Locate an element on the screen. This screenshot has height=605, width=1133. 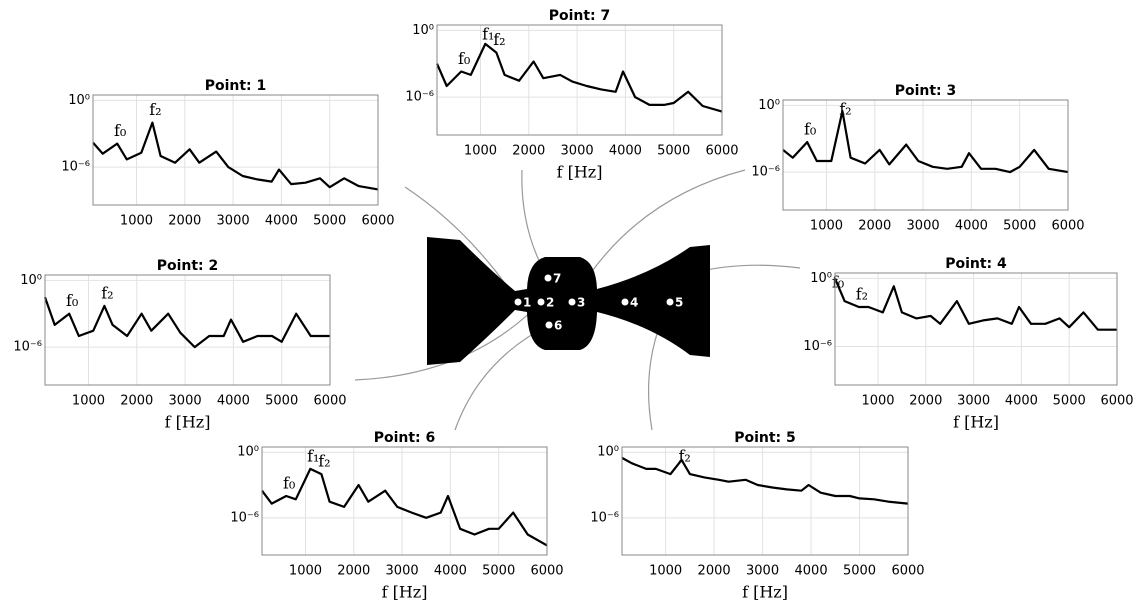
chart-title: Point: 3 is located at coordinates (926, 91).